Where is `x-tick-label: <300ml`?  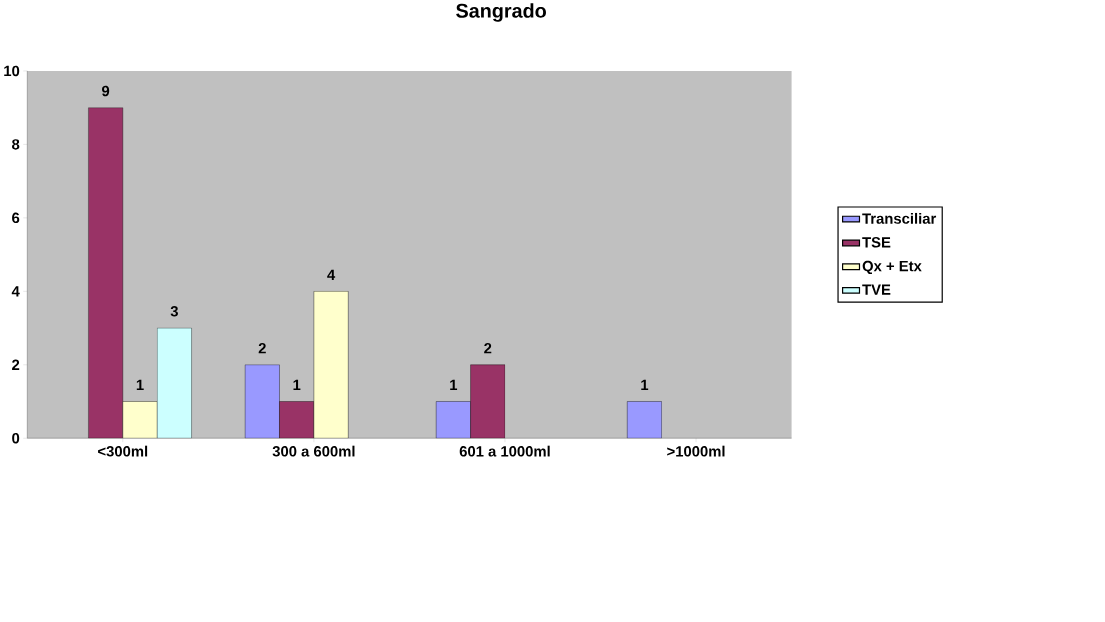 x-tick-label: <300ml is located at coordinates (123, 451).